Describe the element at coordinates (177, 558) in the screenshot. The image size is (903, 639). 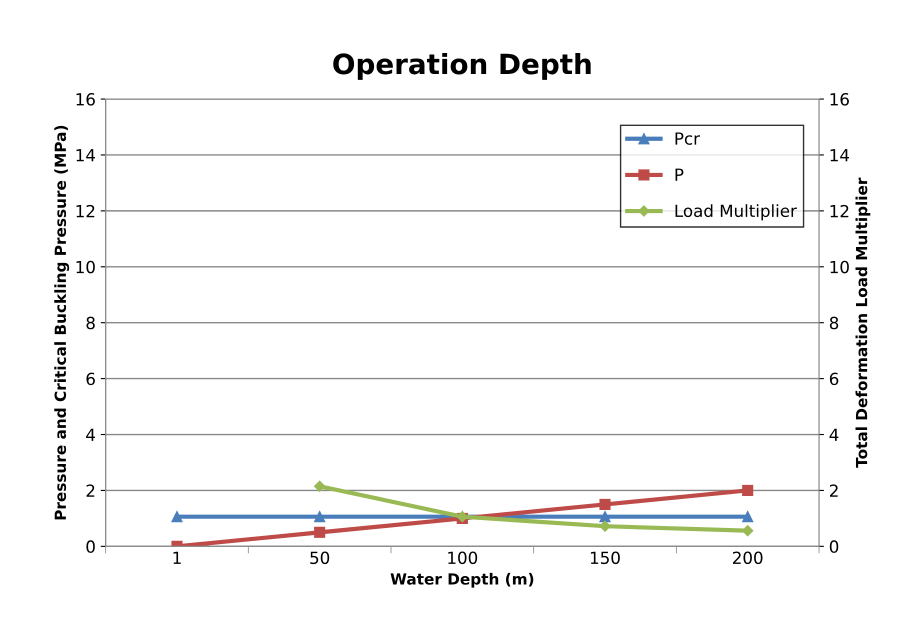
I see `x-tick-label: 1` at that location.